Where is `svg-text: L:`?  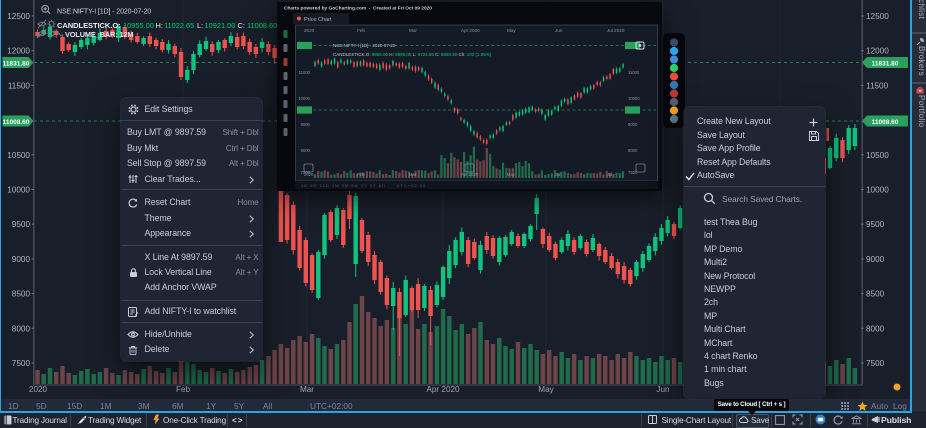
svg-text: L: is located at coordinates (200, 25).